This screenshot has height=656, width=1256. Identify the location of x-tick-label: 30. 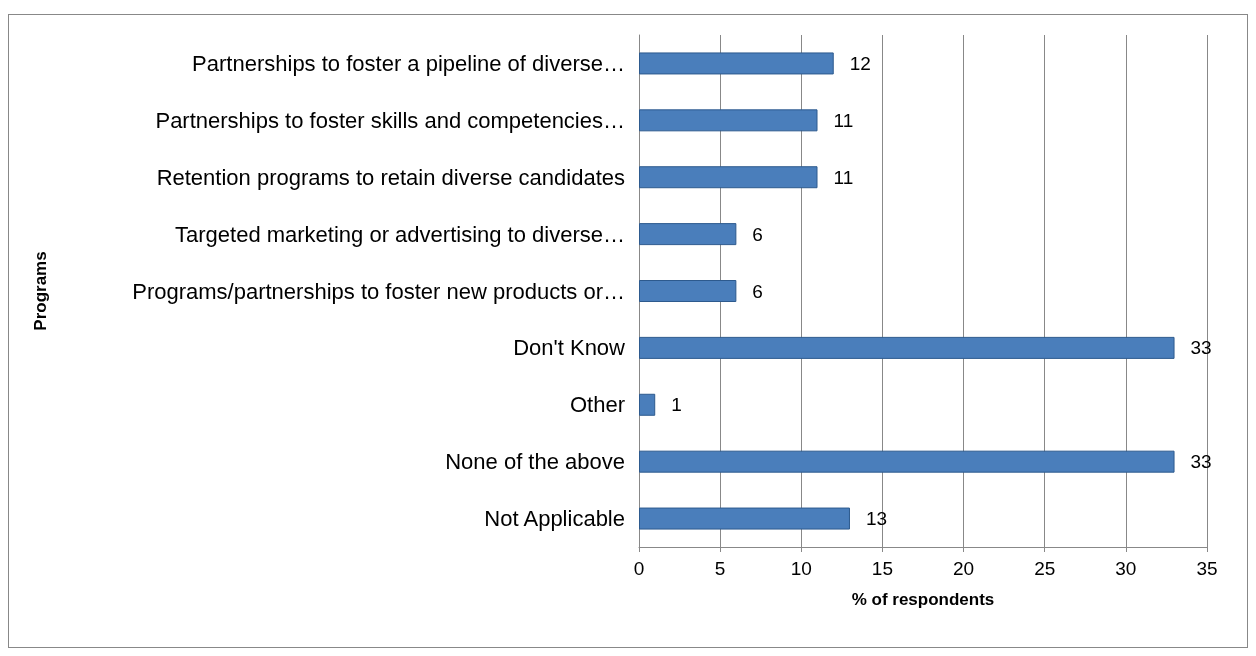
(1126, 568).